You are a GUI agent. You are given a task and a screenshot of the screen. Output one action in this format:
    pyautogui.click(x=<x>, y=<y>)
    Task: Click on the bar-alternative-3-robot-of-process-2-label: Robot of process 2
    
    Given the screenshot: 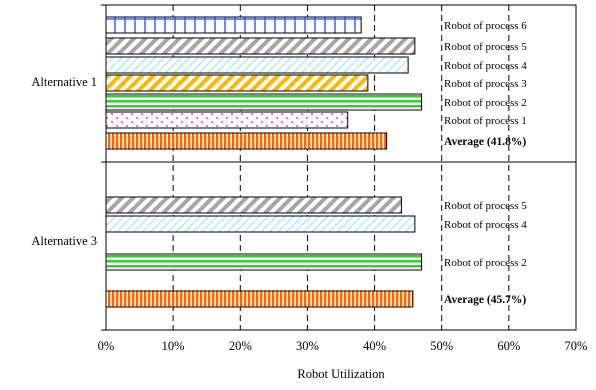 What is the action you would take?
    pyautogui.click(x=485, y=263)
    